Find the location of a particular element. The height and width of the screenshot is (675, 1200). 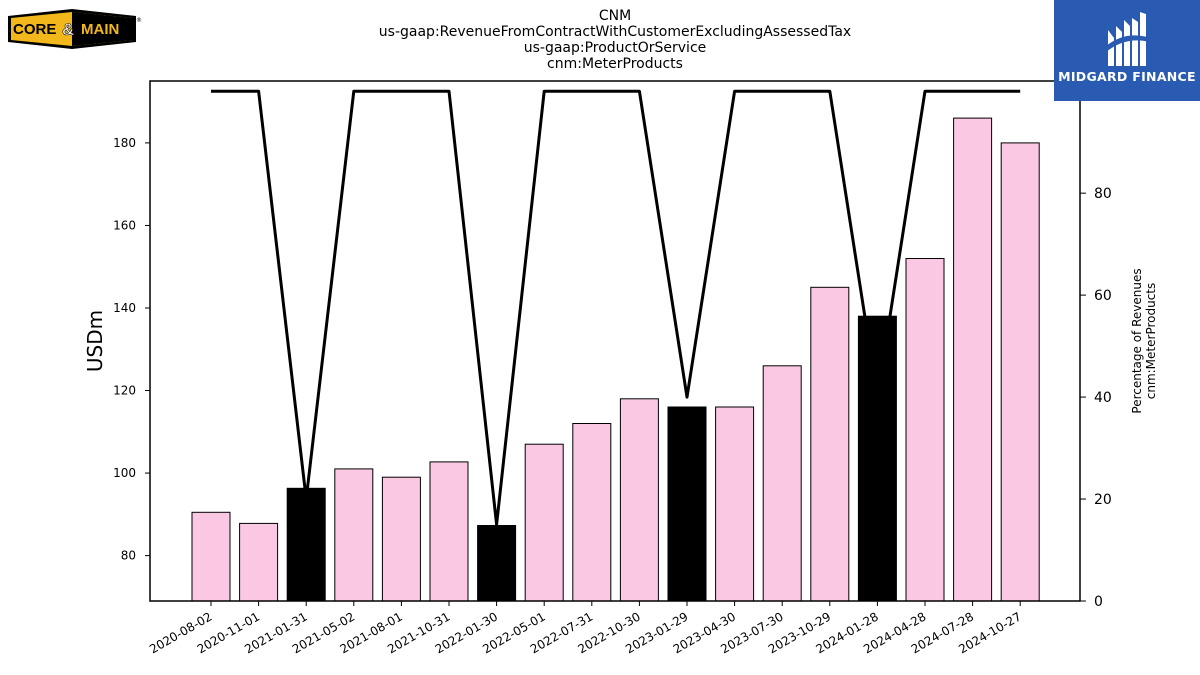

core-and-main-logo: CORE & MAIN ® is located at coordinates (75, 29).